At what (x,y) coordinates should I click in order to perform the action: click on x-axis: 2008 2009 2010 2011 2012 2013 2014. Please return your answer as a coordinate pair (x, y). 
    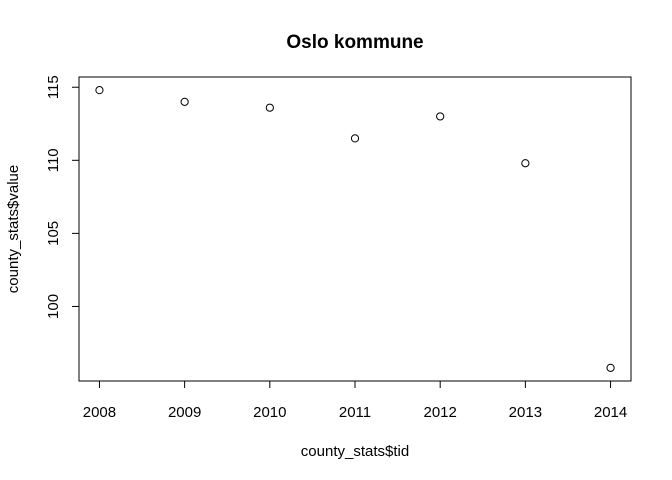
    Looking at the image, I should click on (355, 400).